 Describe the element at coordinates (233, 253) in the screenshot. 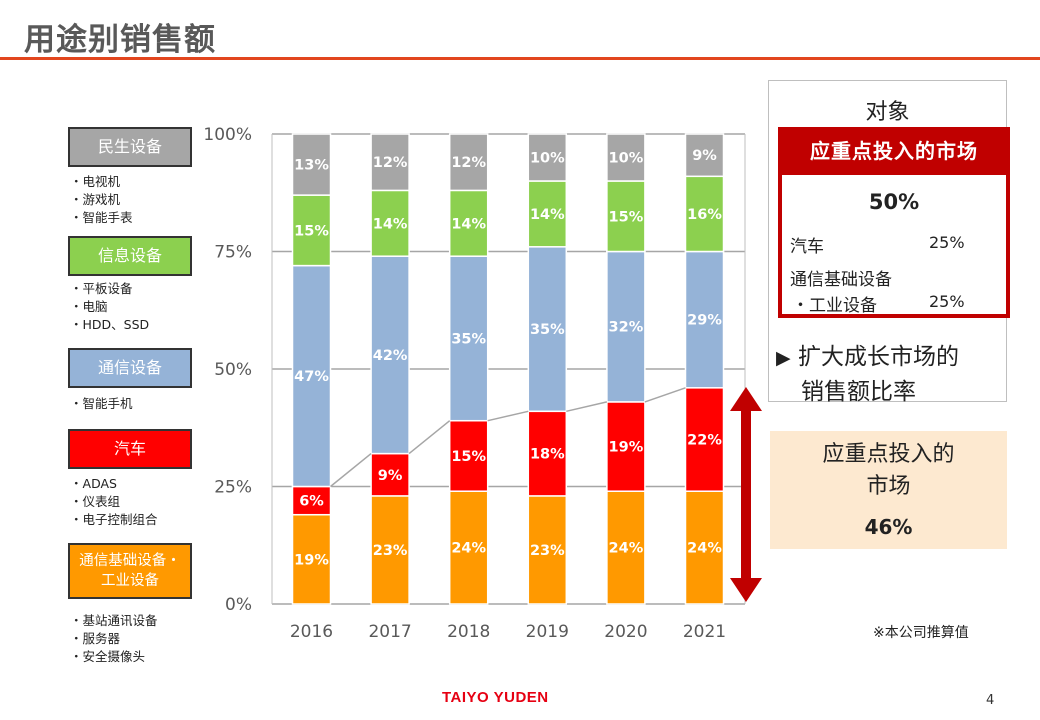

I see `y-tick-label: 75%` at that location.